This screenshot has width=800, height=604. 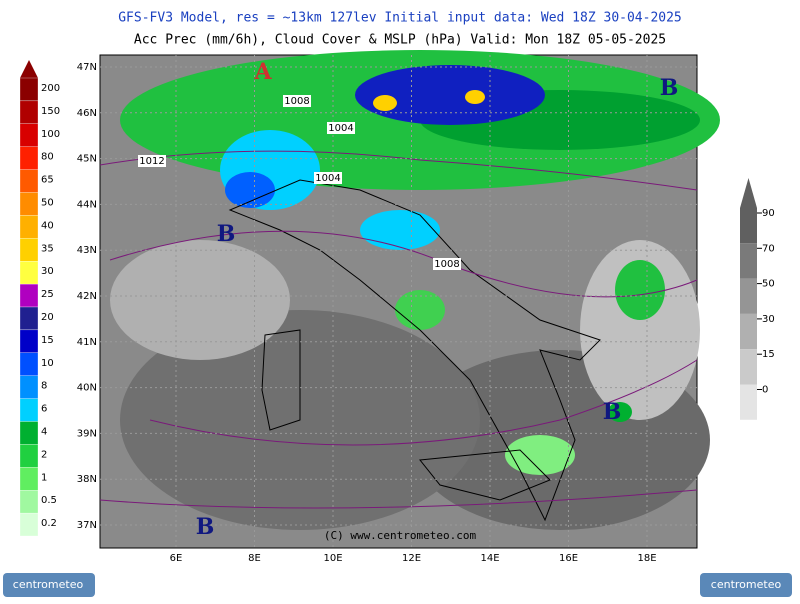 What do you see at coordinates (87, 525) in the screenshot?
I see `lat-label: 37N` at bounding box center [87, 525].